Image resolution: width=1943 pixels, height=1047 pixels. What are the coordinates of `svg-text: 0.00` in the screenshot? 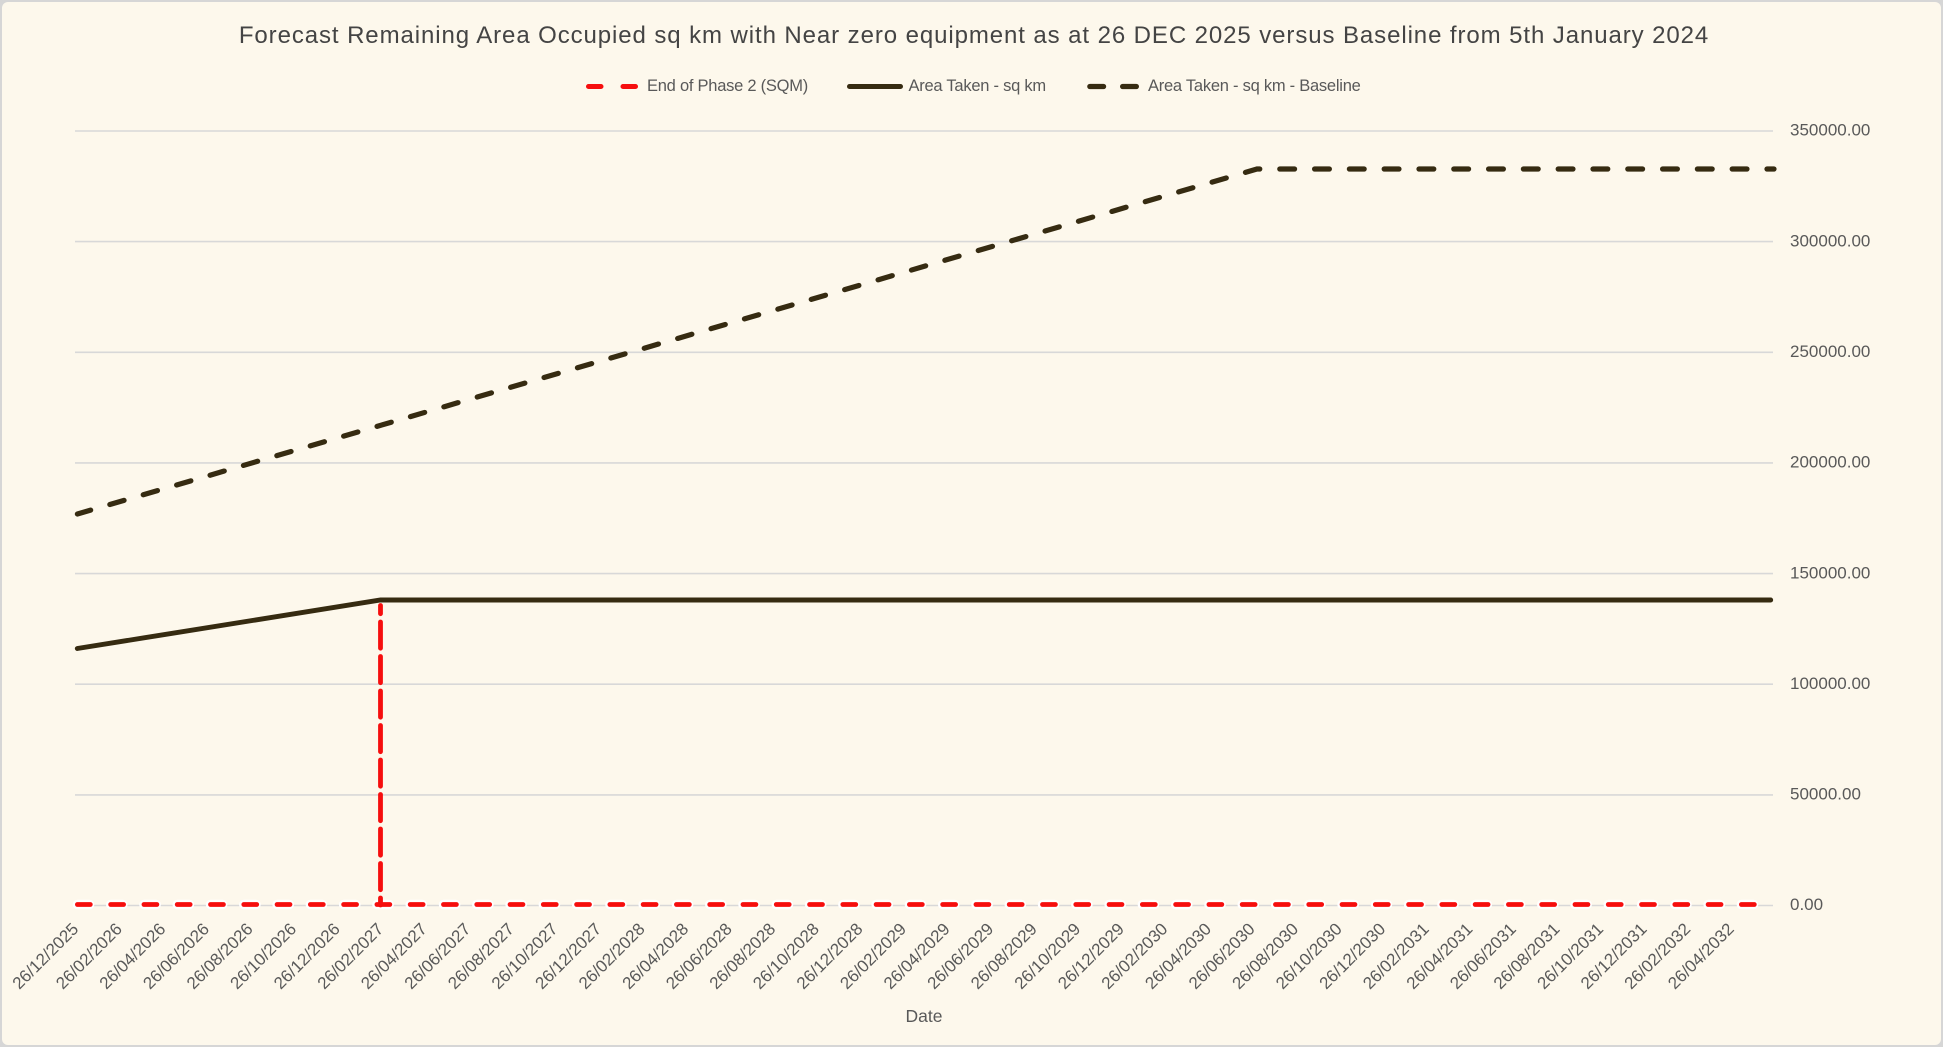 It's located at (1806, 904).